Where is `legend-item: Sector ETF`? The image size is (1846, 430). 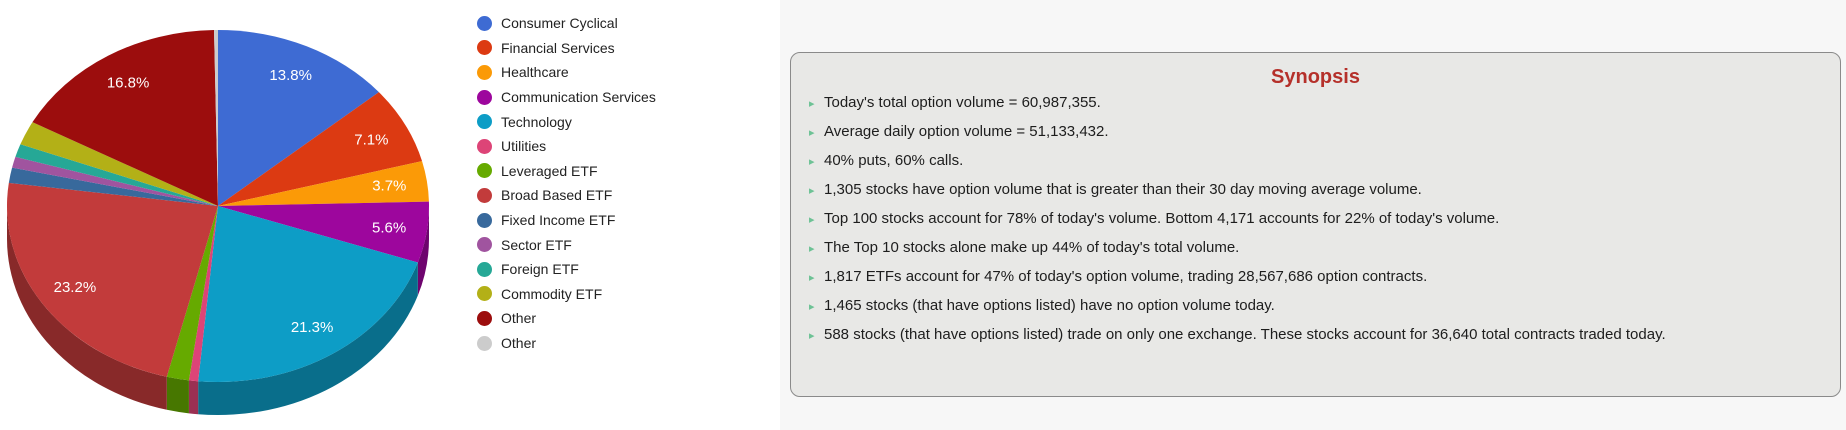
legend-item: Sector ETF is located at coordinates (566, 244).